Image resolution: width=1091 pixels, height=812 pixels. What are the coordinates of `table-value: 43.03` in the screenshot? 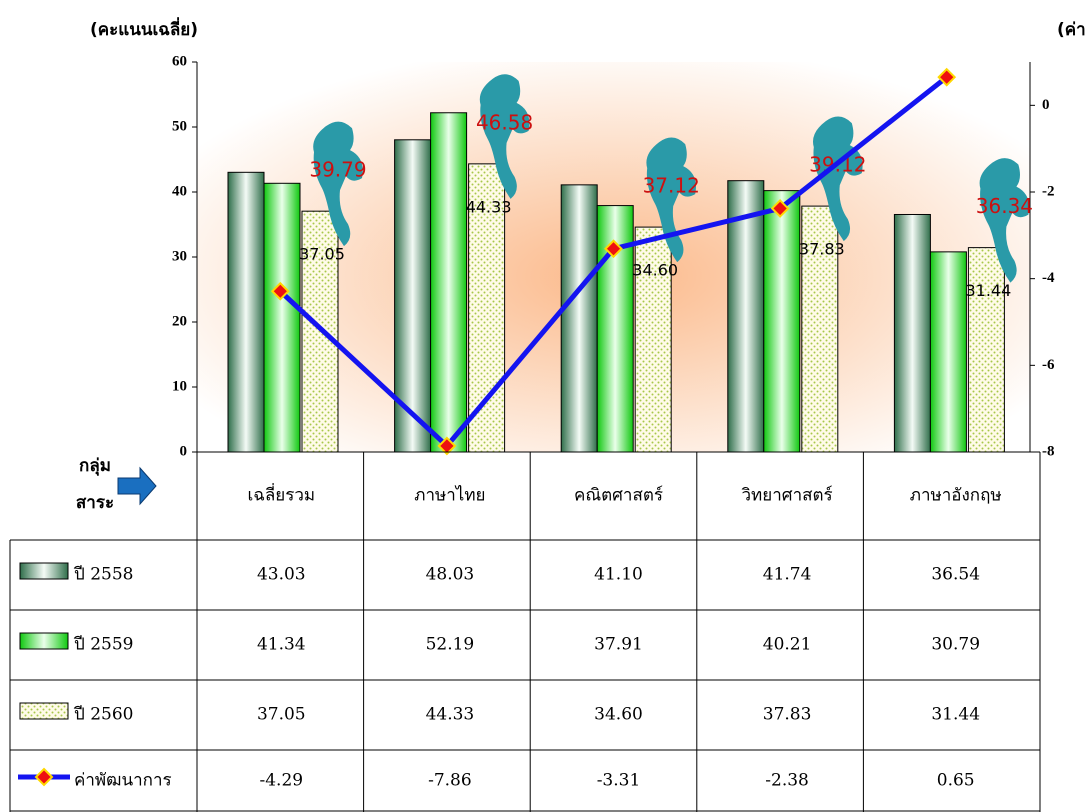 It's located at (281, 575).